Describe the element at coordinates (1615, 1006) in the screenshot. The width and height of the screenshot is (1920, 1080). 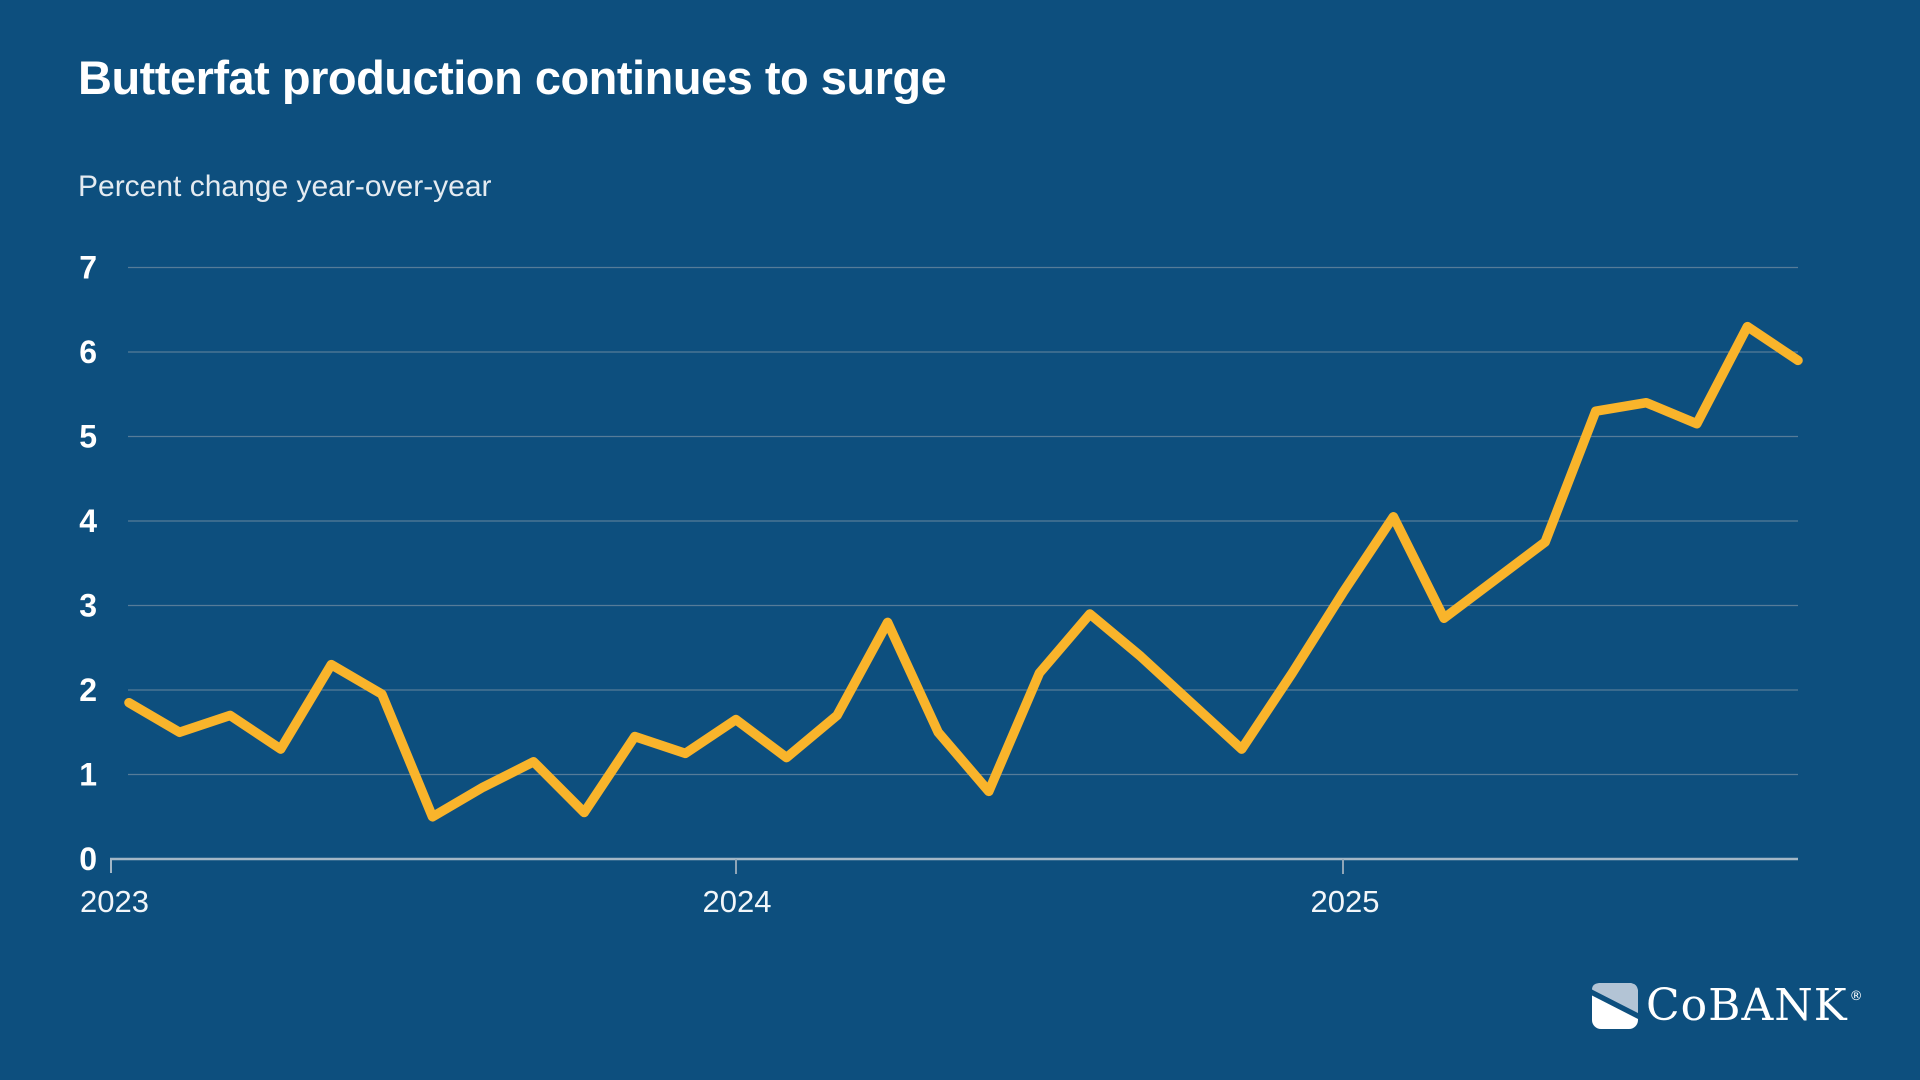
I see `cobank-logo-icon` at that location.